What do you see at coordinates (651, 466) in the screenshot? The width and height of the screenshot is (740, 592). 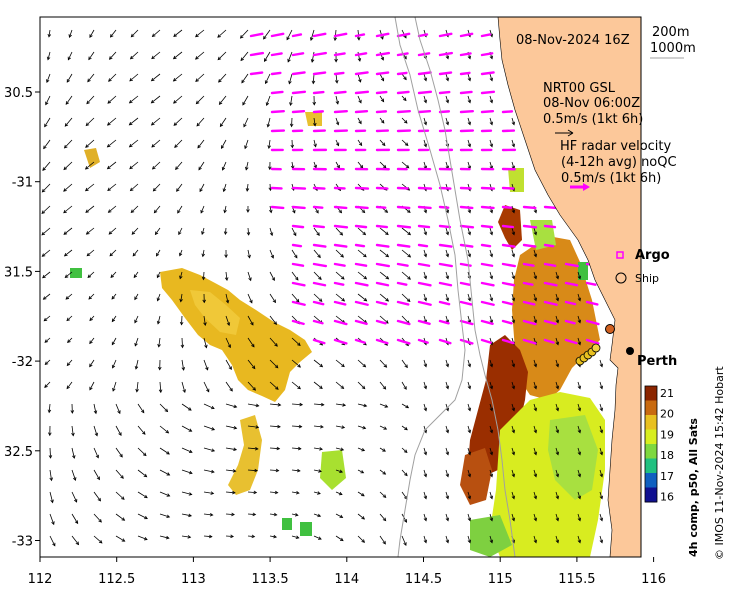 I see `colorbar-segment` at bounding box center [651, 466].